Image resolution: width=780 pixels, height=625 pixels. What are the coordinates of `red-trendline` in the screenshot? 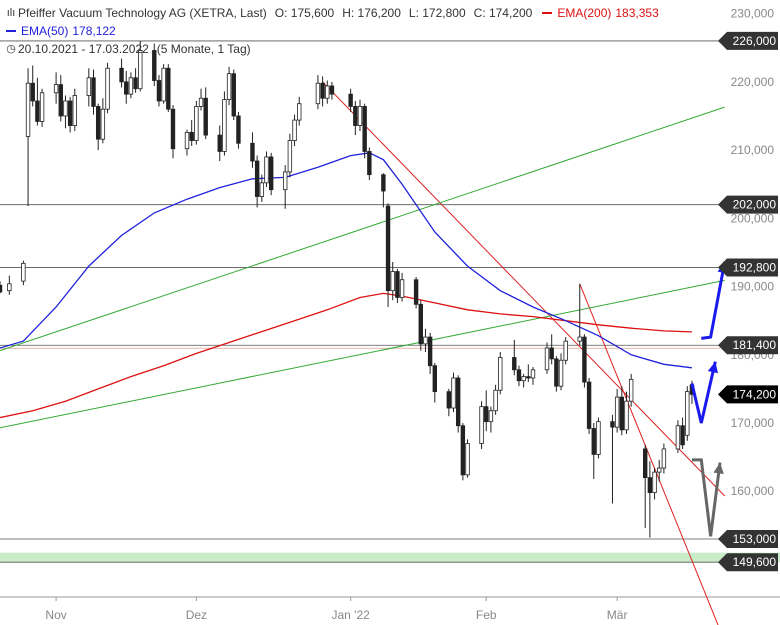 It's located at (649, 454).